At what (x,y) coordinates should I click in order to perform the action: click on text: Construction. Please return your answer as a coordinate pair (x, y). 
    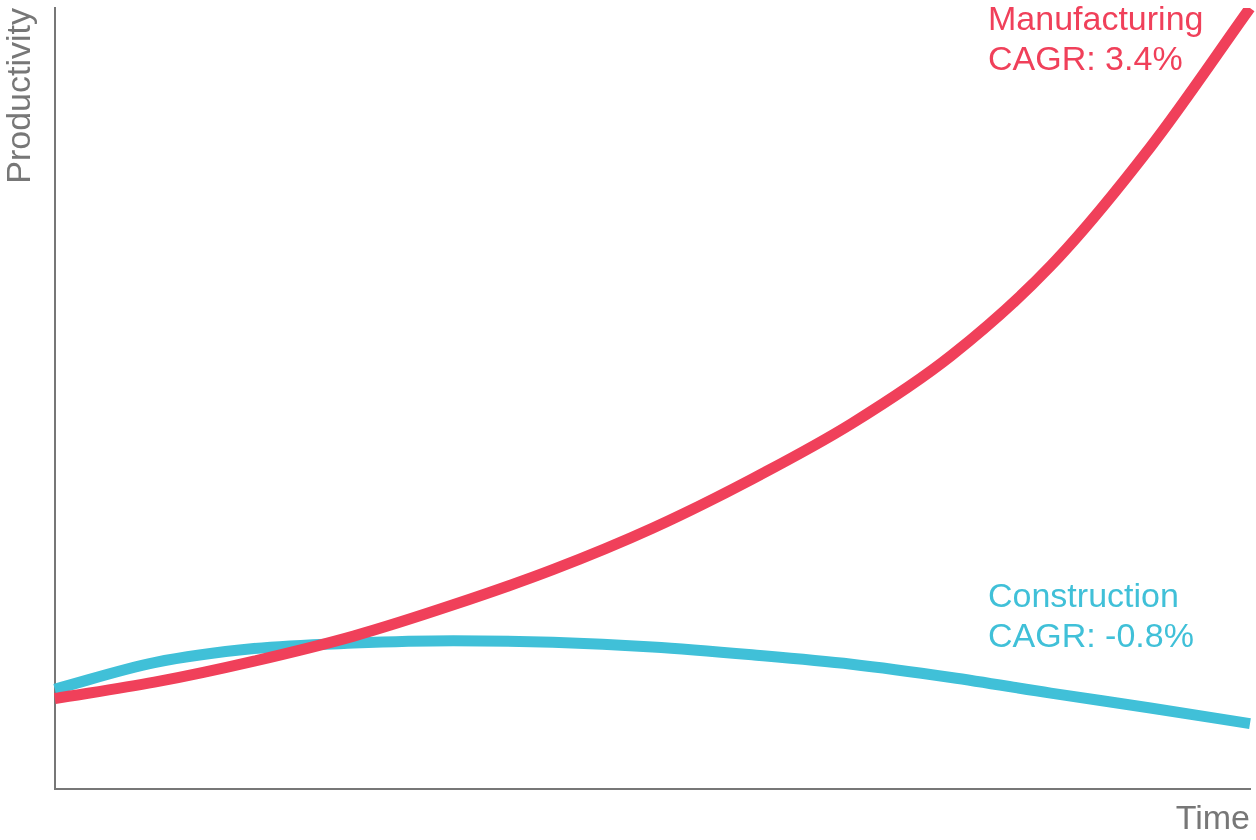
    Looking at the image, I should click on (1083, 595).